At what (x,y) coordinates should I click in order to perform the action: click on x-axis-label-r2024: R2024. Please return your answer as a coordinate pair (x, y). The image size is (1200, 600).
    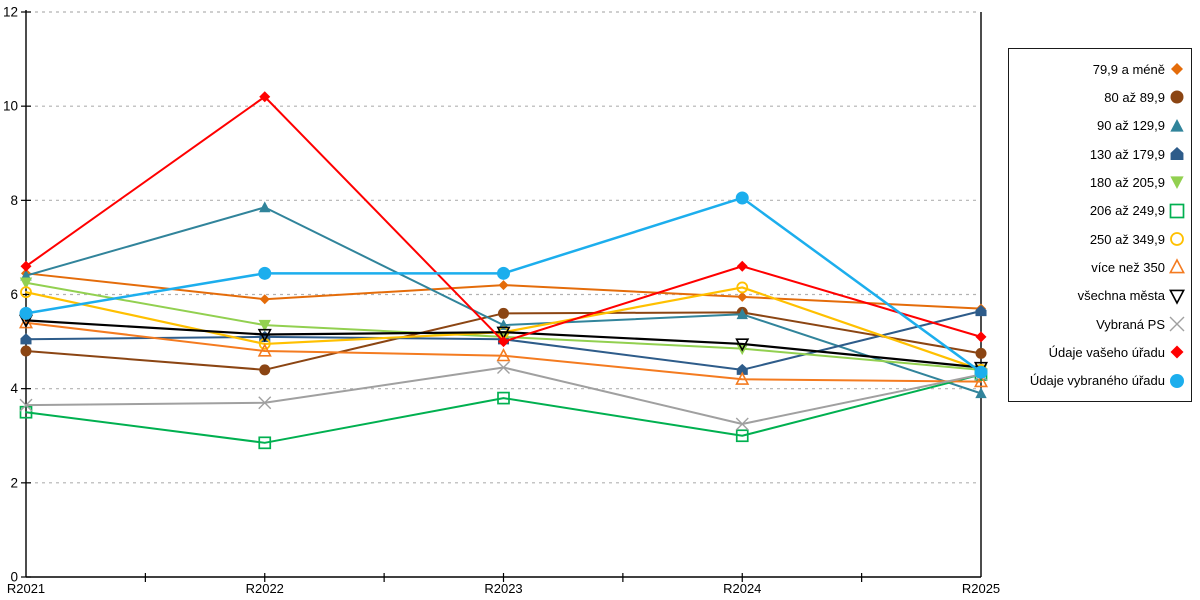
    Looking at the image, I should click on (742, 588).